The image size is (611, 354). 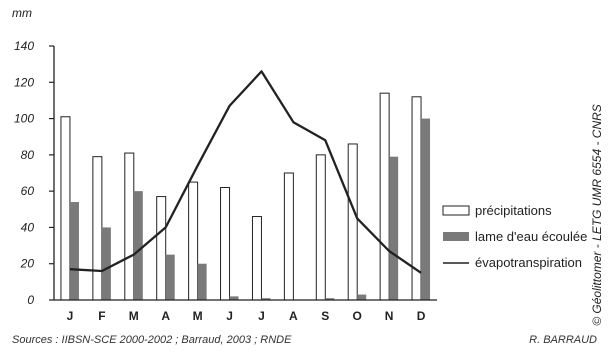 I want to click on legend-item-runoff: lame d'eau écoulée, so click(x=515, y=236).